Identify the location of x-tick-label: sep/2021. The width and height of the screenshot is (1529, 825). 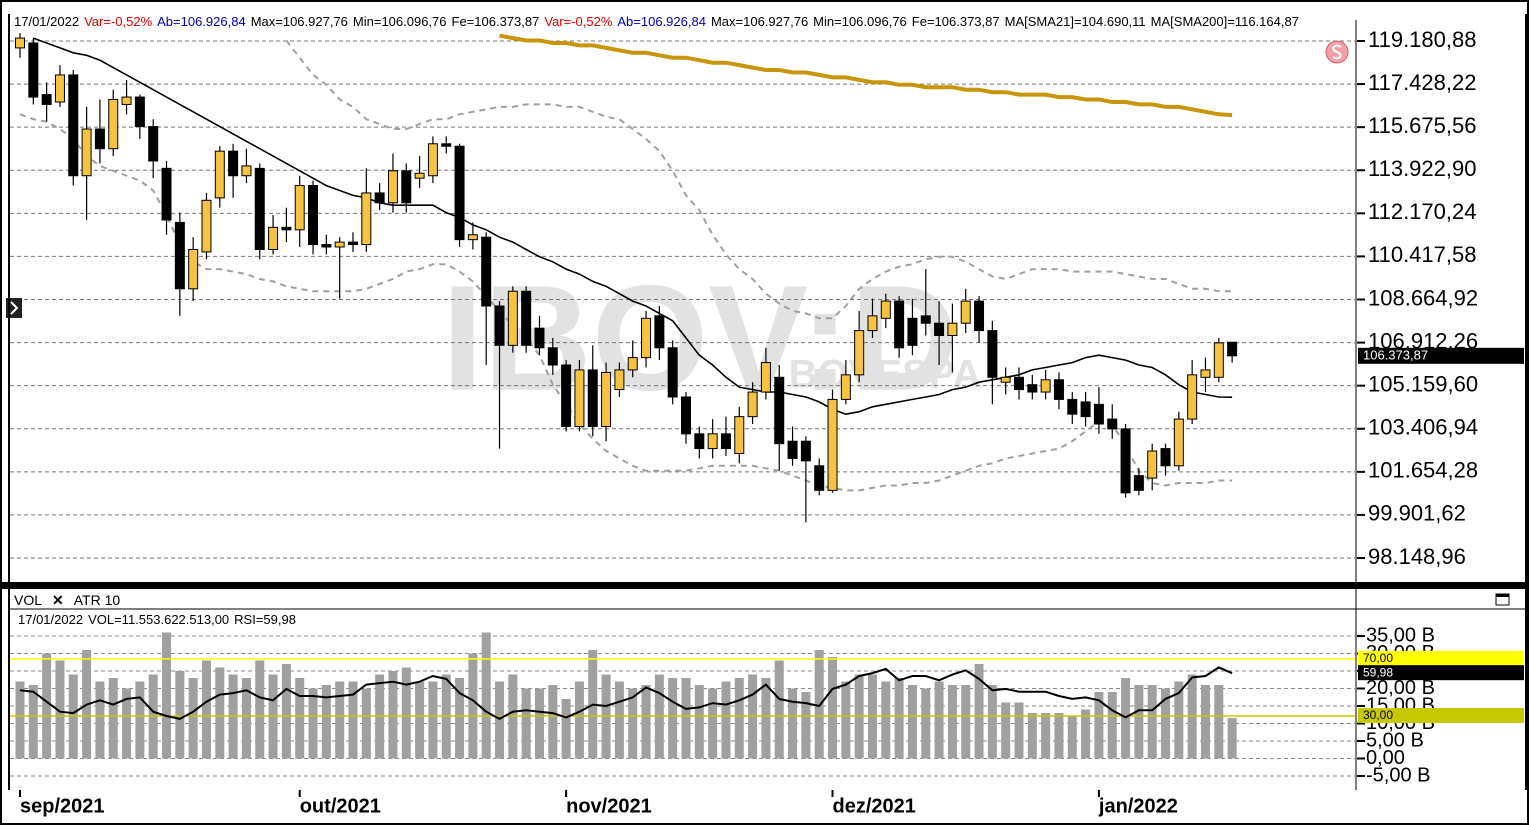
(62, 806).